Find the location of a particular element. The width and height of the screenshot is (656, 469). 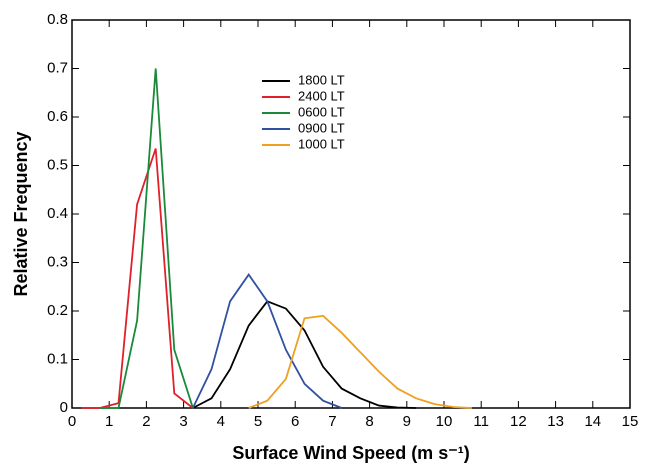

y-tick-label: 0.3 is located at coordinates (57, 261).